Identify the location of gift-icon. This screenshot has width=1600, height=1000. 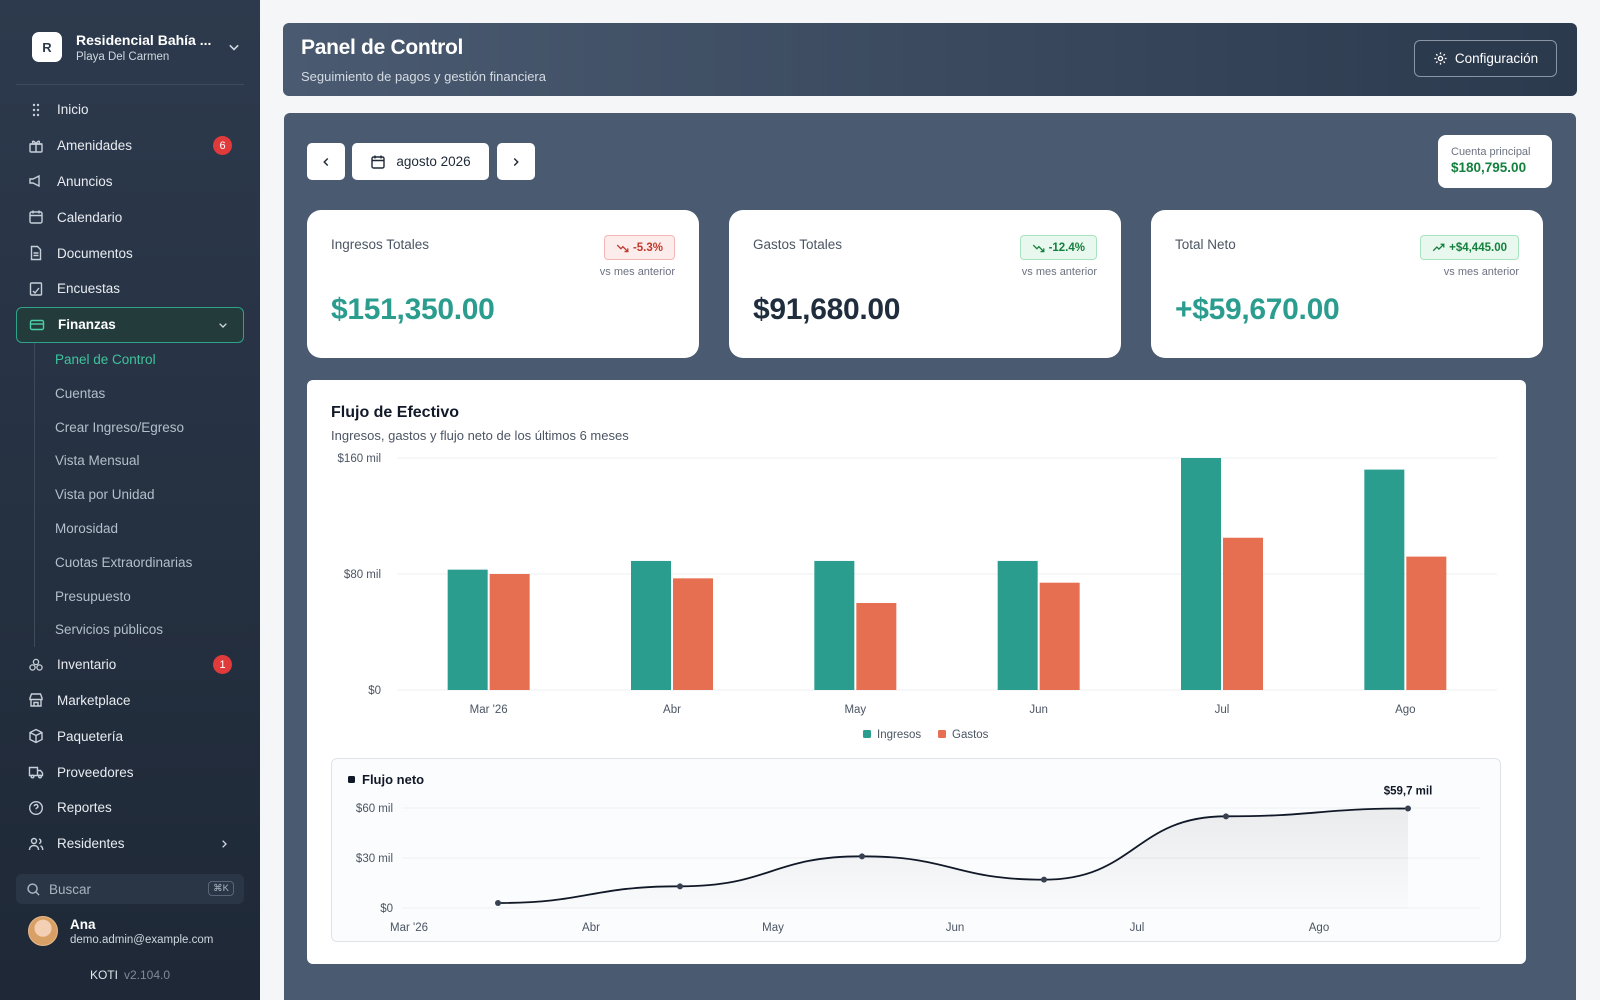
(36, 146).